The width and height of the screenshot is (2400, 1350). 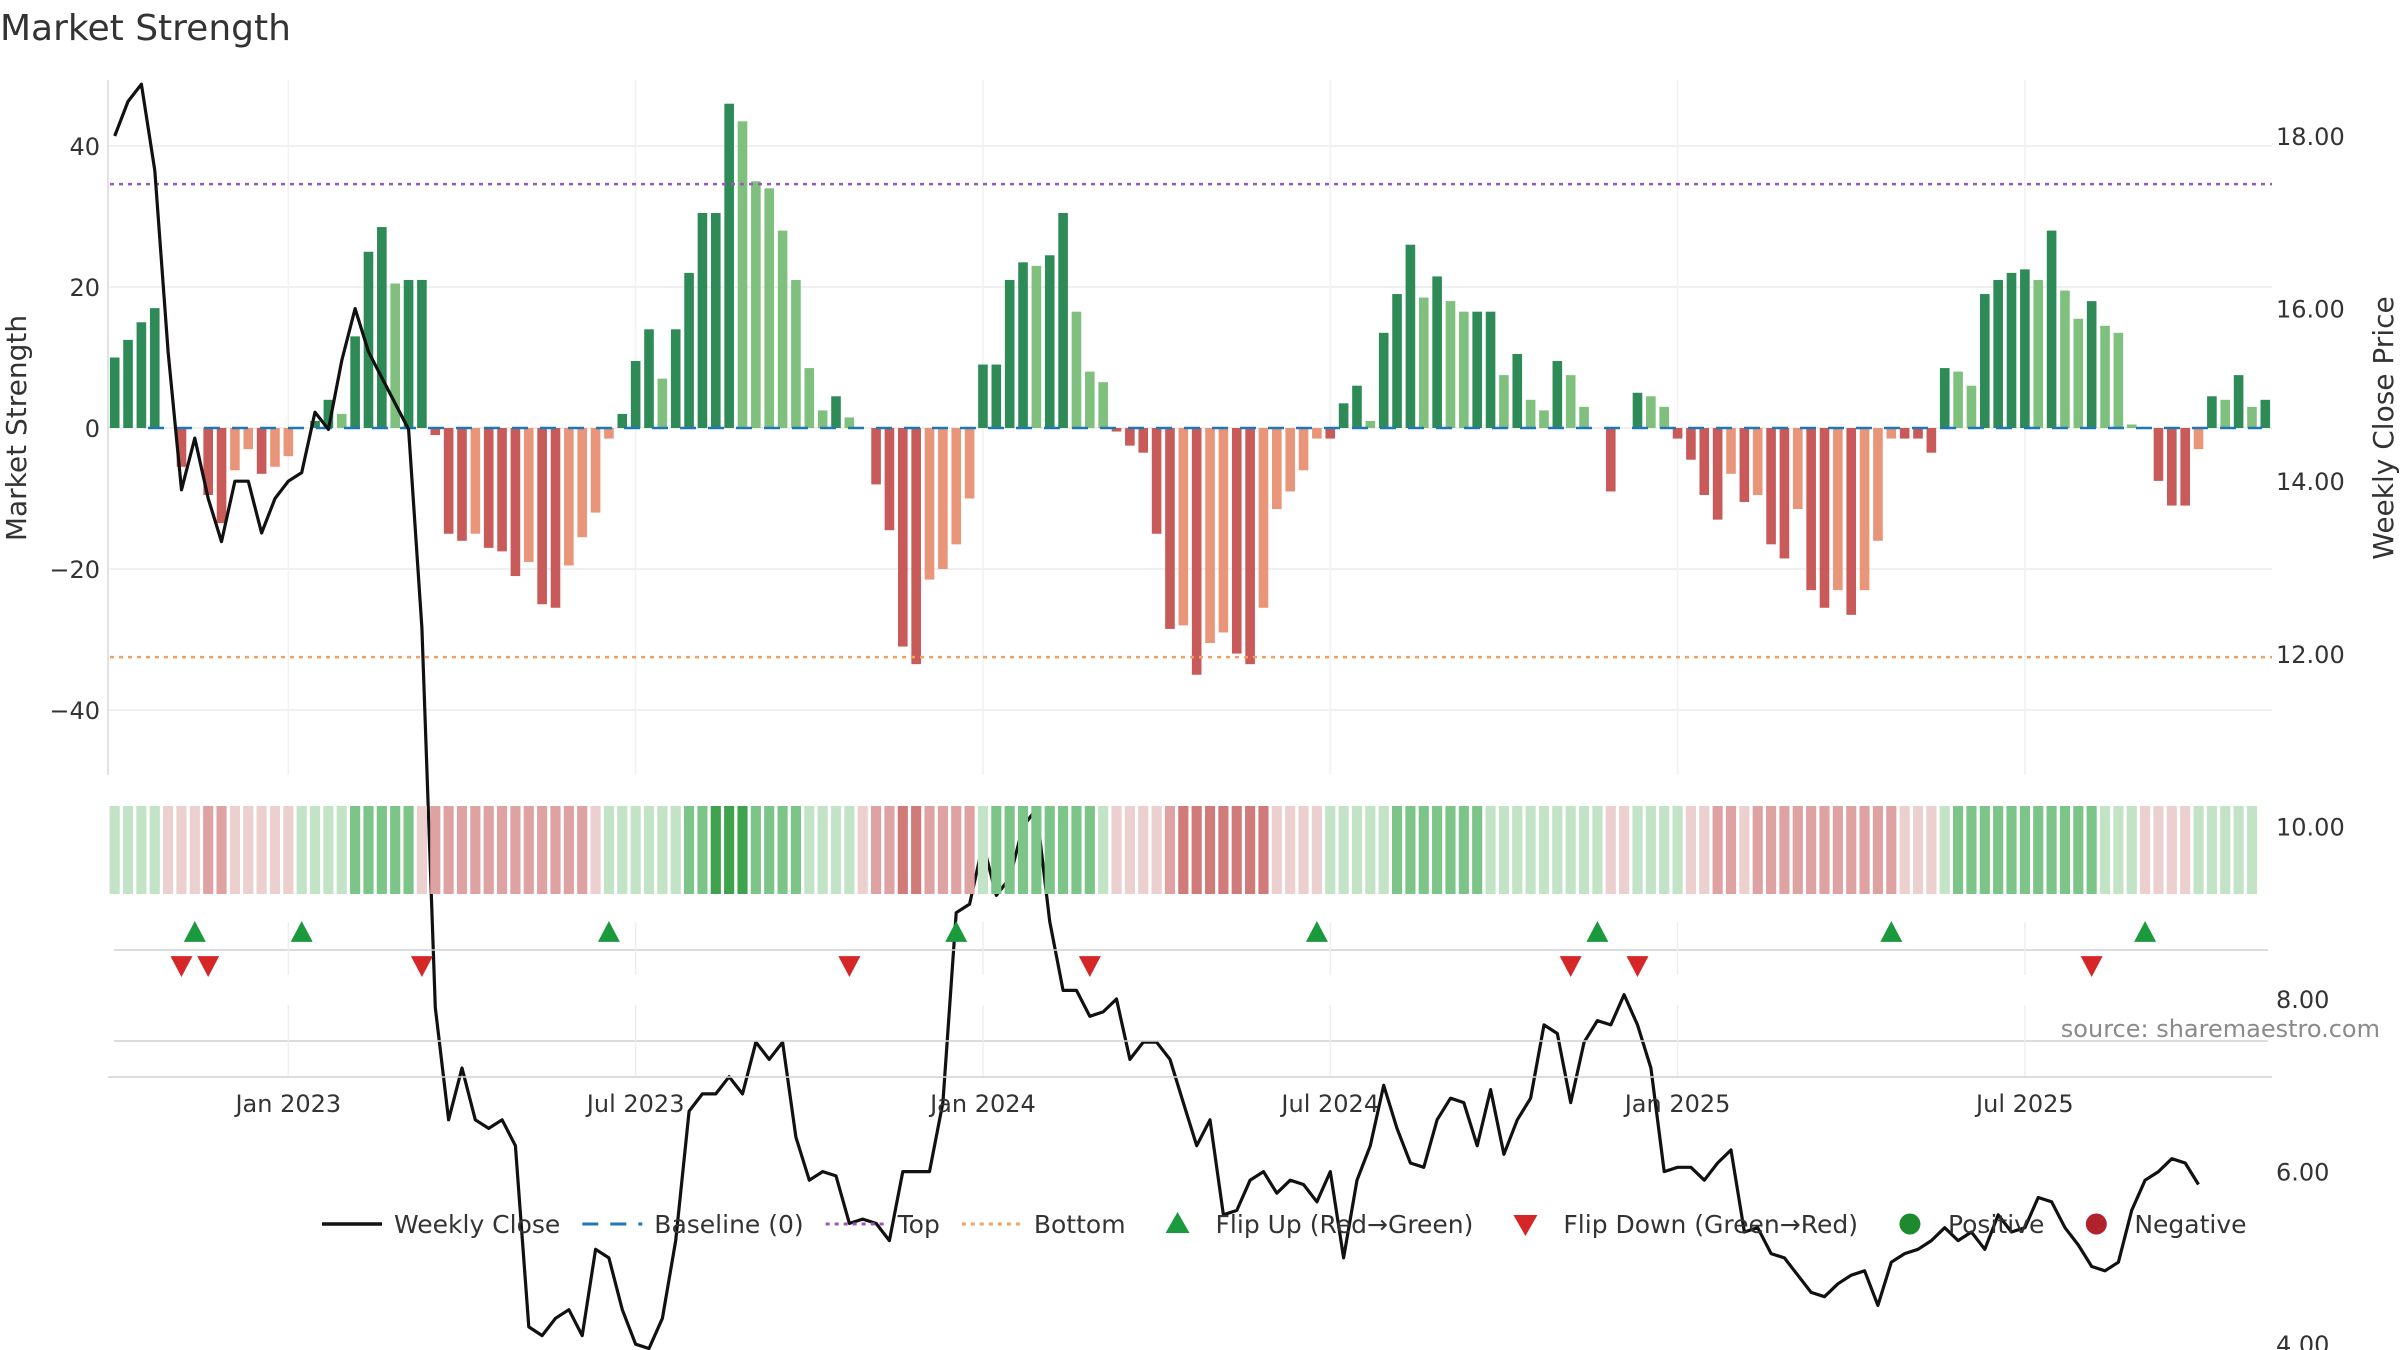 What do you see at coordinates (441, 1224) in the screenshot?
I see `legend-item: Weekly Close` at bounding box center [441, 1224].